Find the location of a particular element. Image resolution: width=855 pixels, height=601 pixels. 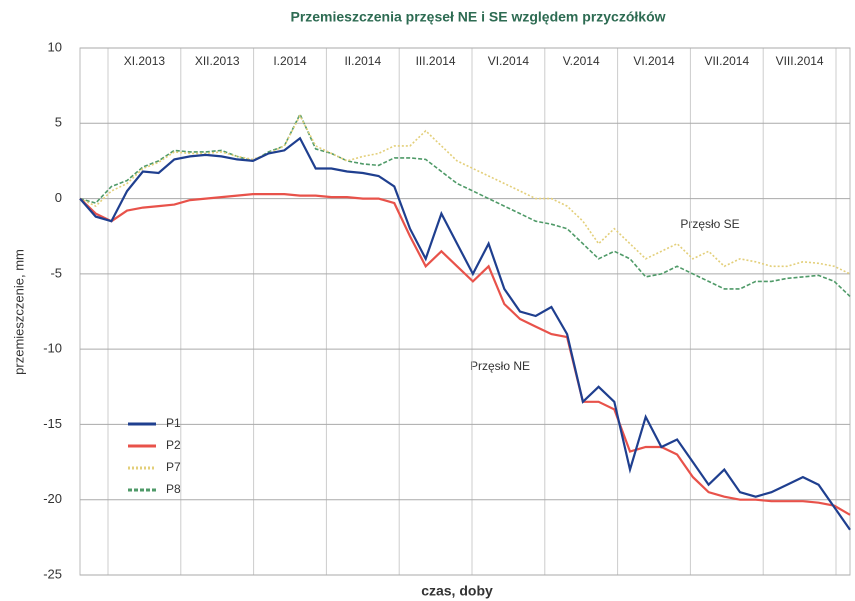

legend-label: P7 is located at coordinates (173, 467).